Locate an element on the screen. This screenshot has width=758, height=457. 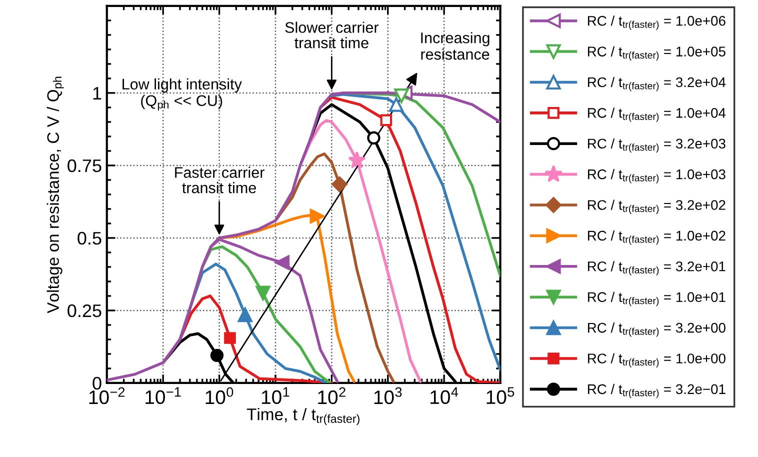
y-tick-label: 0.25 is located at coordinates (85, 311).